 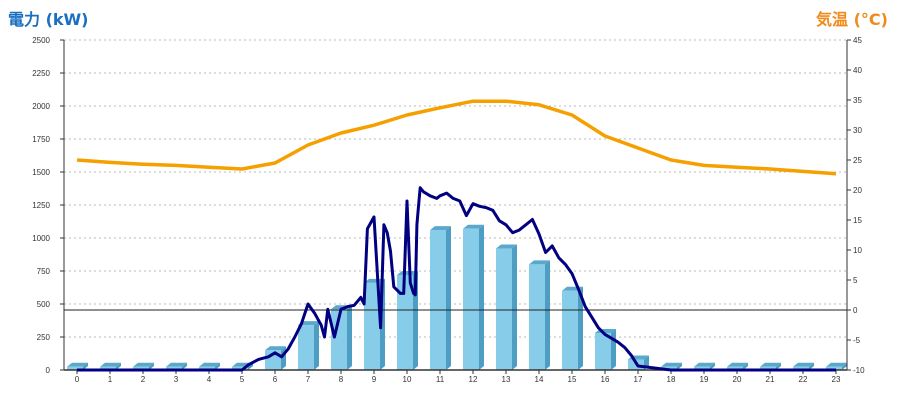 What do you see at coordinates (539, 379) in the screenshot?
I see `x-tick-label: 14` at bounding box center [539, 379].